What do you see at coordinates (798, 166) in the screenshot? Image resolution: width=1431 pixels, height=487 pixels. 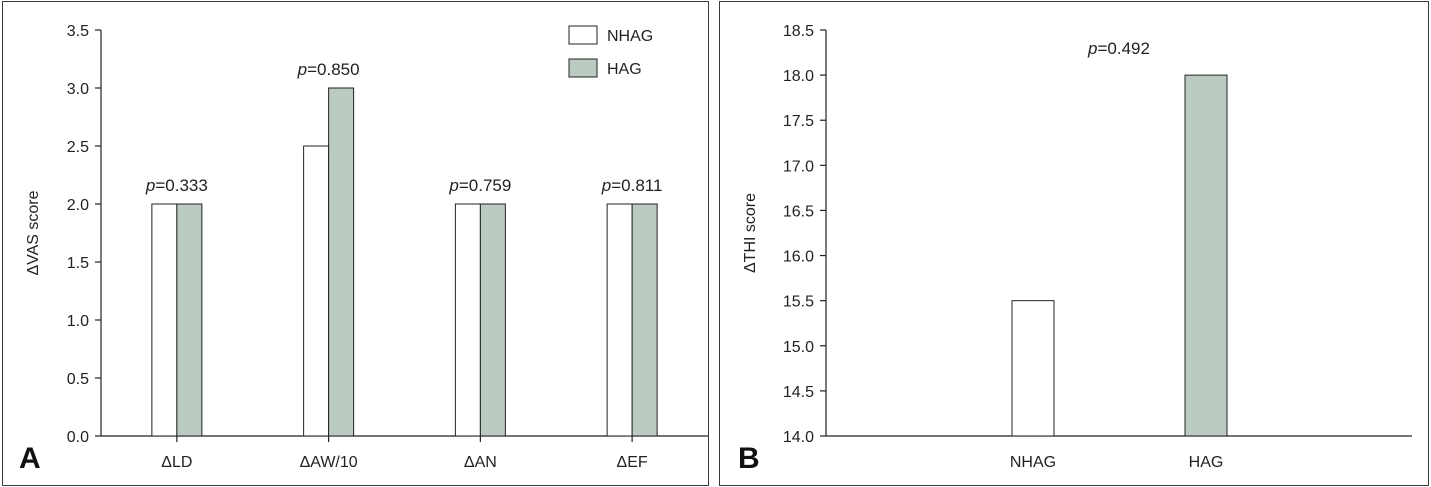 I see `y-tick-label: 17.0` at bounding box center [798, 166].